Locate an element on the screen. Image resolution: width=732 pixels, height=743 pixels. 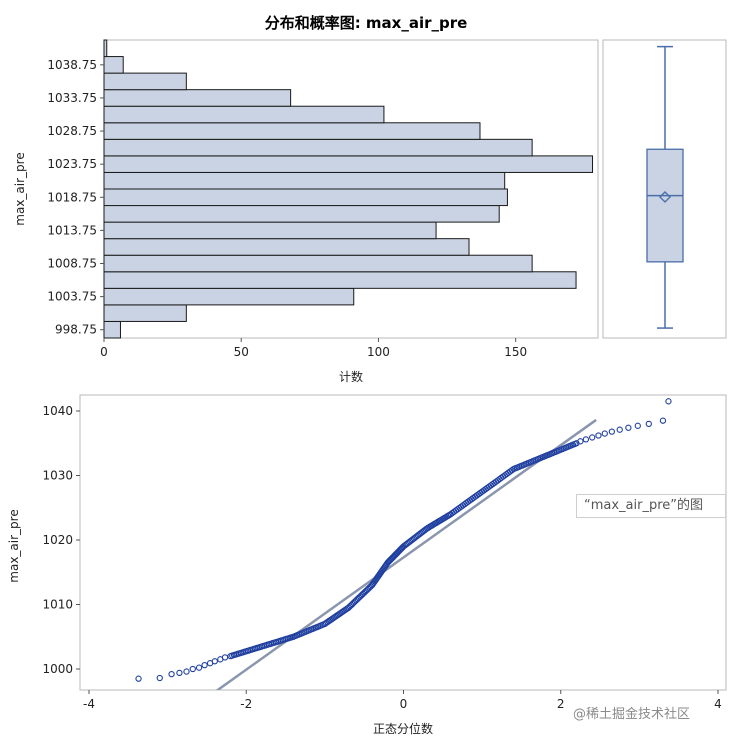
figure-title: 分布和概率图: max_air_pre is located at coordinates (366, 23).